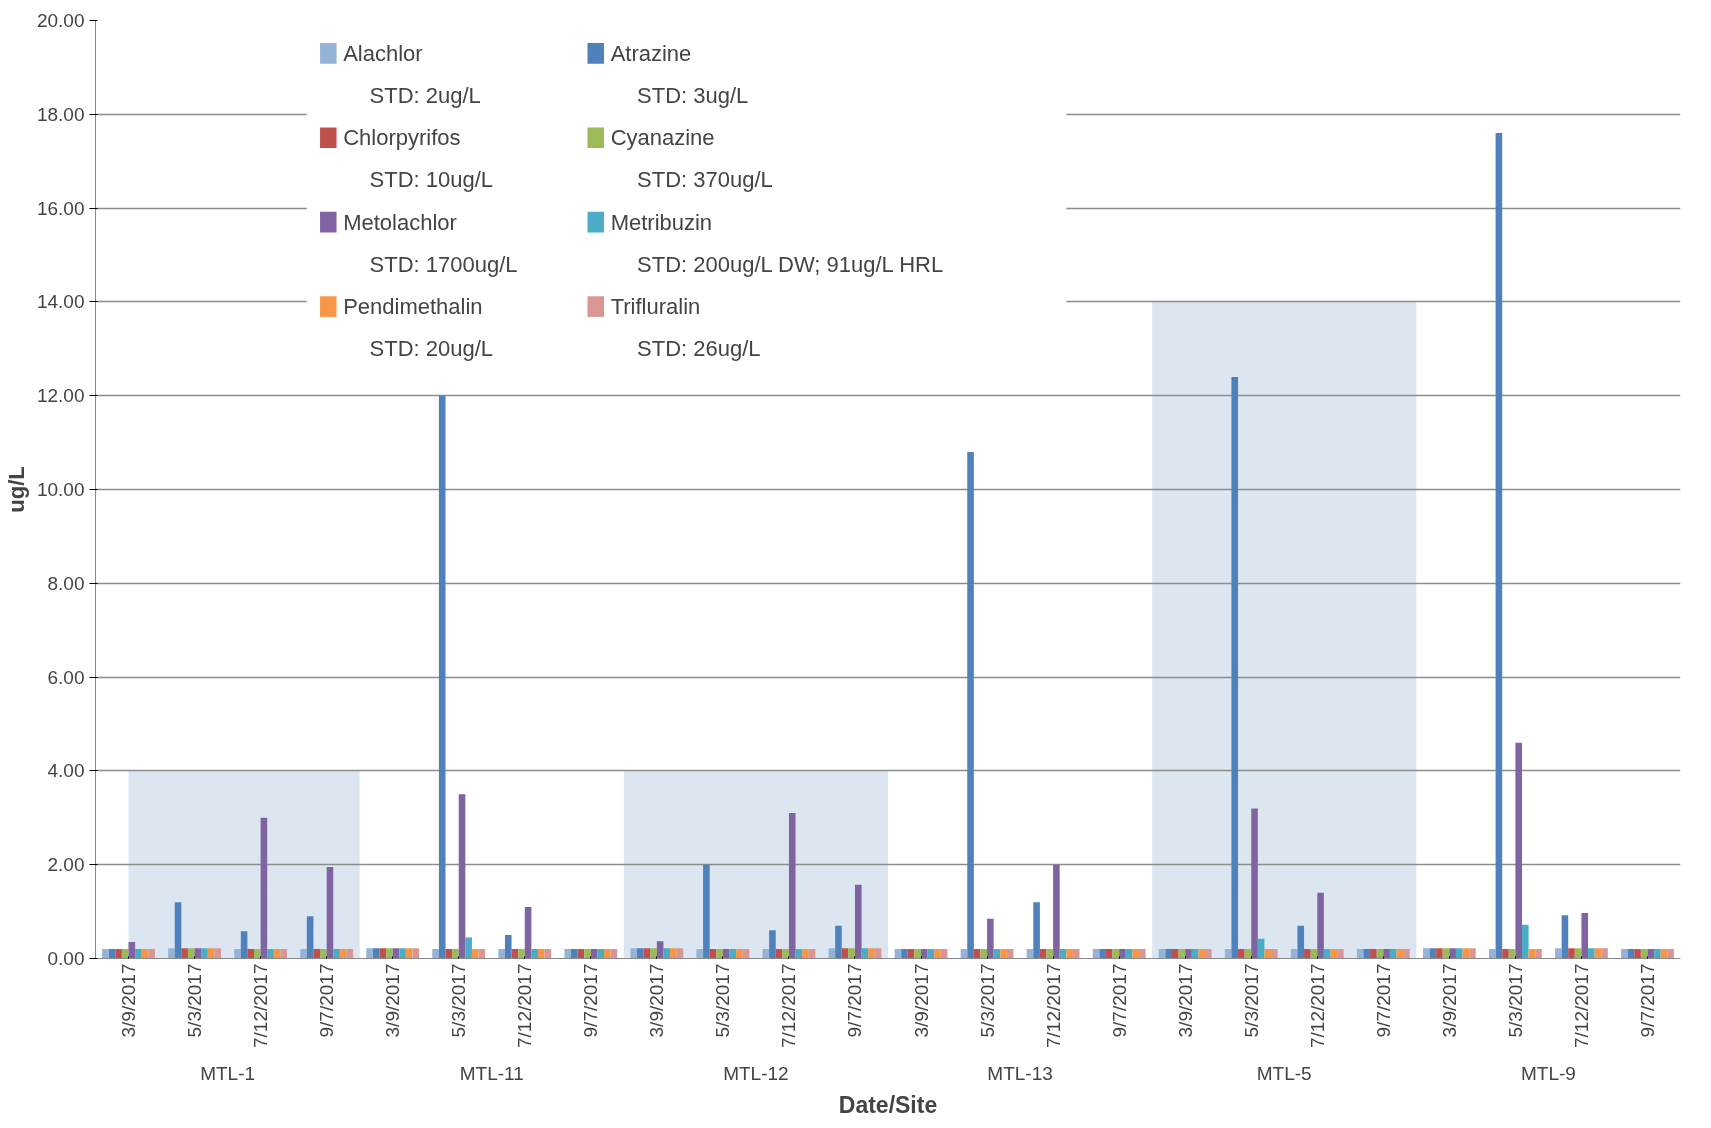  What do you see at coordinates (1020, 1073) in the screenshot?
I see `text: MTL-13` at bounding box center [1020, 1073].